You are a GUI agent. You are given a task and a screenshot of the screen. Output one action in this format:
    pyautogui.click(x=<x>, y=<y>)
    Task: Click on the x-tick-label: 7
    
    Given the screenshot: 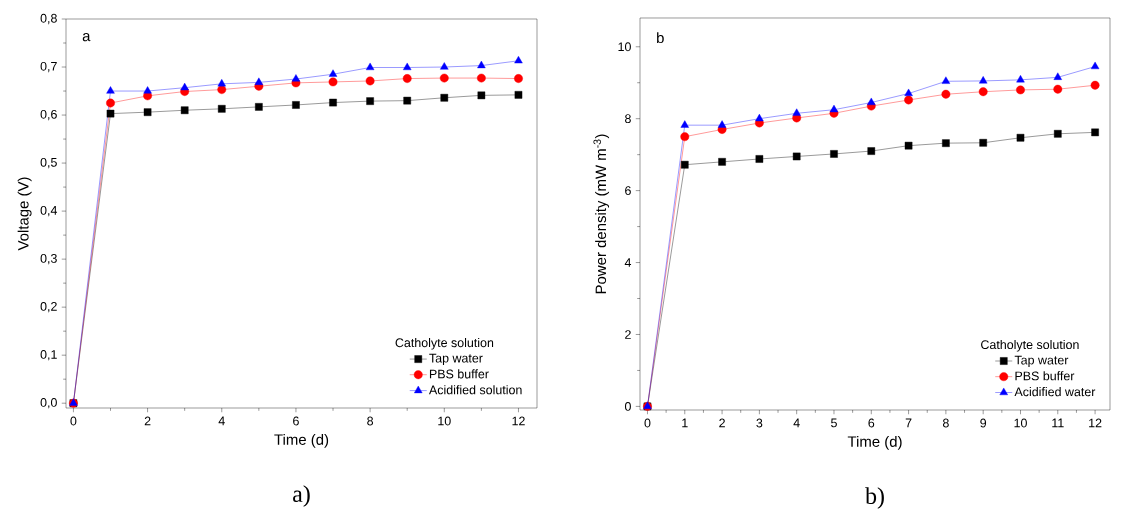 What is the action you would take?
    pyautogui.click(x=908, y=423)
    